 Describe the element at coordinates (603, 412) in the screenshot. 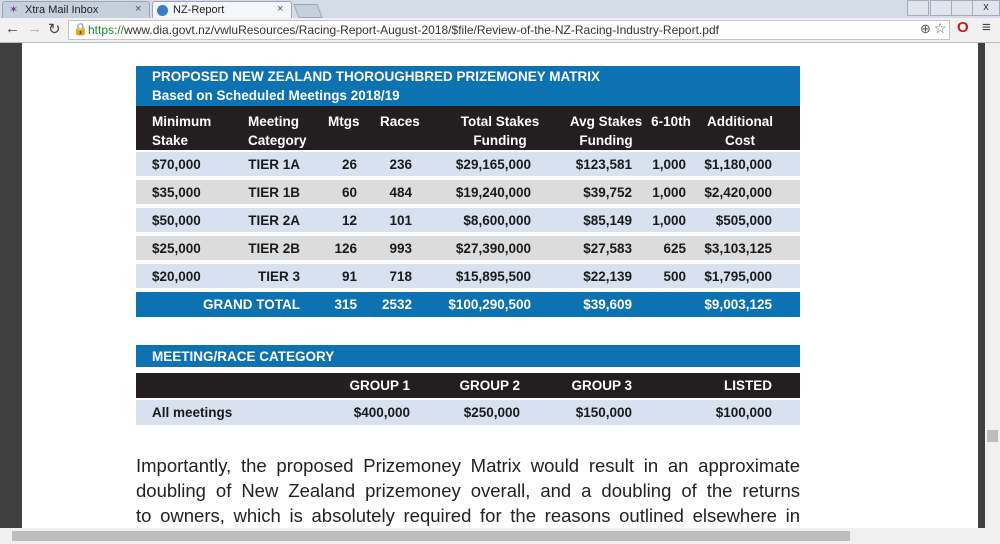

I see `table-cell: $150,000` at that location.